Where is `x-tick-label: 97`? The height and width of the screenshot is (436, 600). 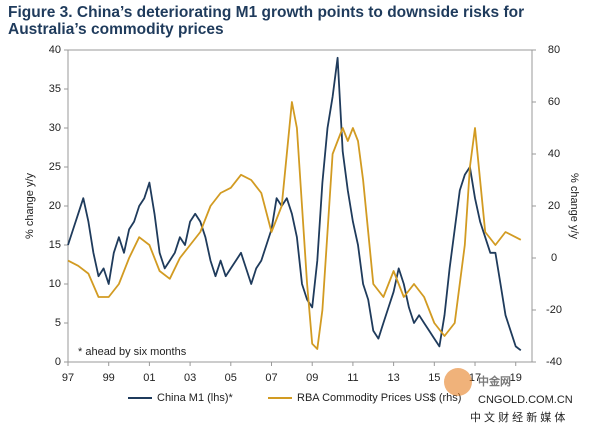
x-tick-label: 97 is located at coordinates (68, 378).